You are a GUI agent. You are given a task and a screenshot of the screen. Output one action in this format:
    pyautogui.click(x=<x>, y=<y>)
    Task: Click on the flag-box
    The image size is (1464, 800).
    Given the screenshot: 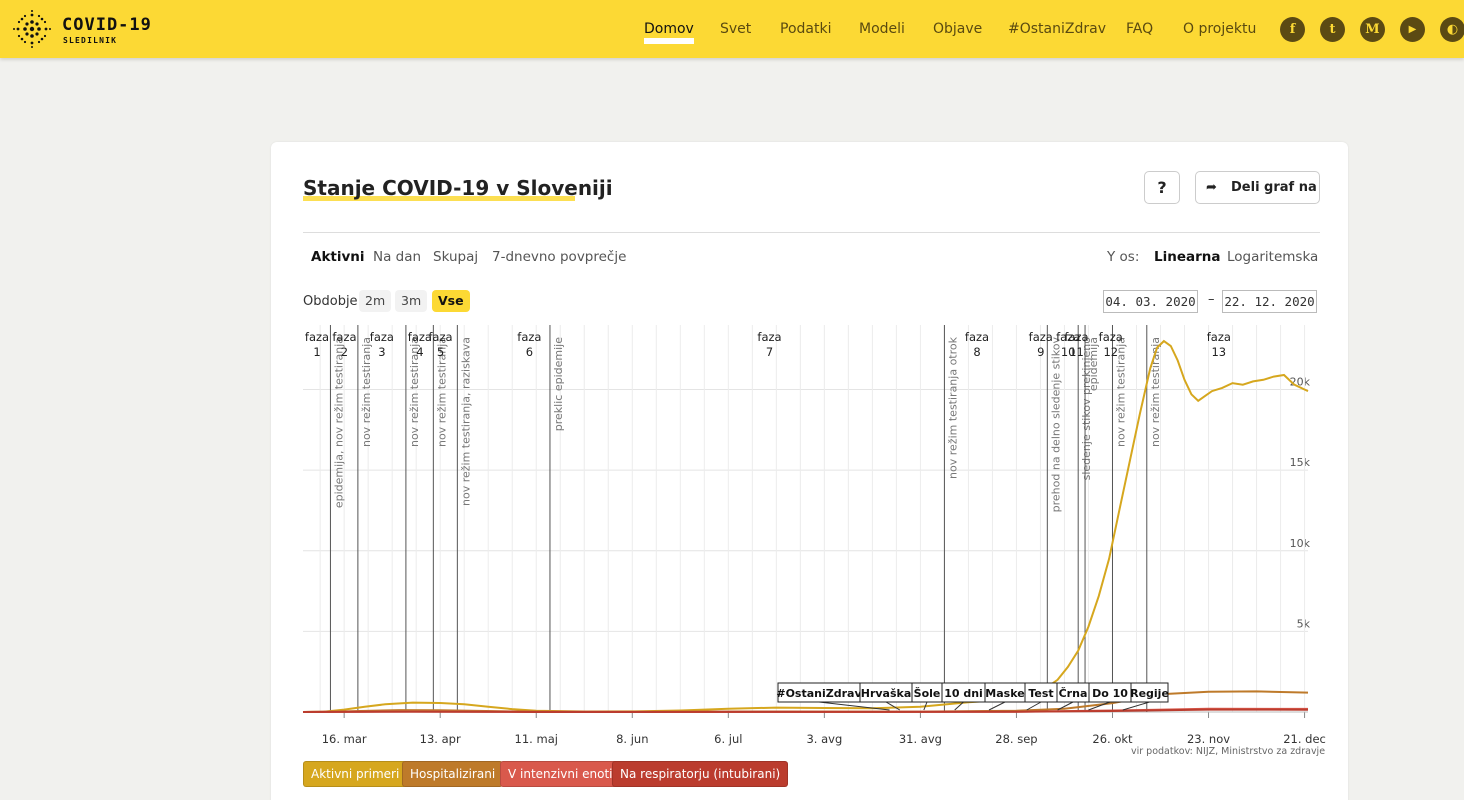 What is the action you would take?
    pyautogui.click(x=1149, y=692)
    